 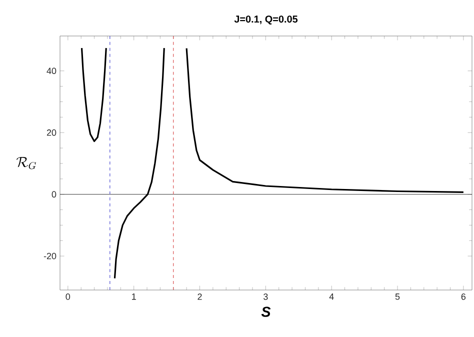 What do you see at coordinates (51, 71) in the screenshot?
I see `y-tick-label: 40` at bounding box center [51, 71].